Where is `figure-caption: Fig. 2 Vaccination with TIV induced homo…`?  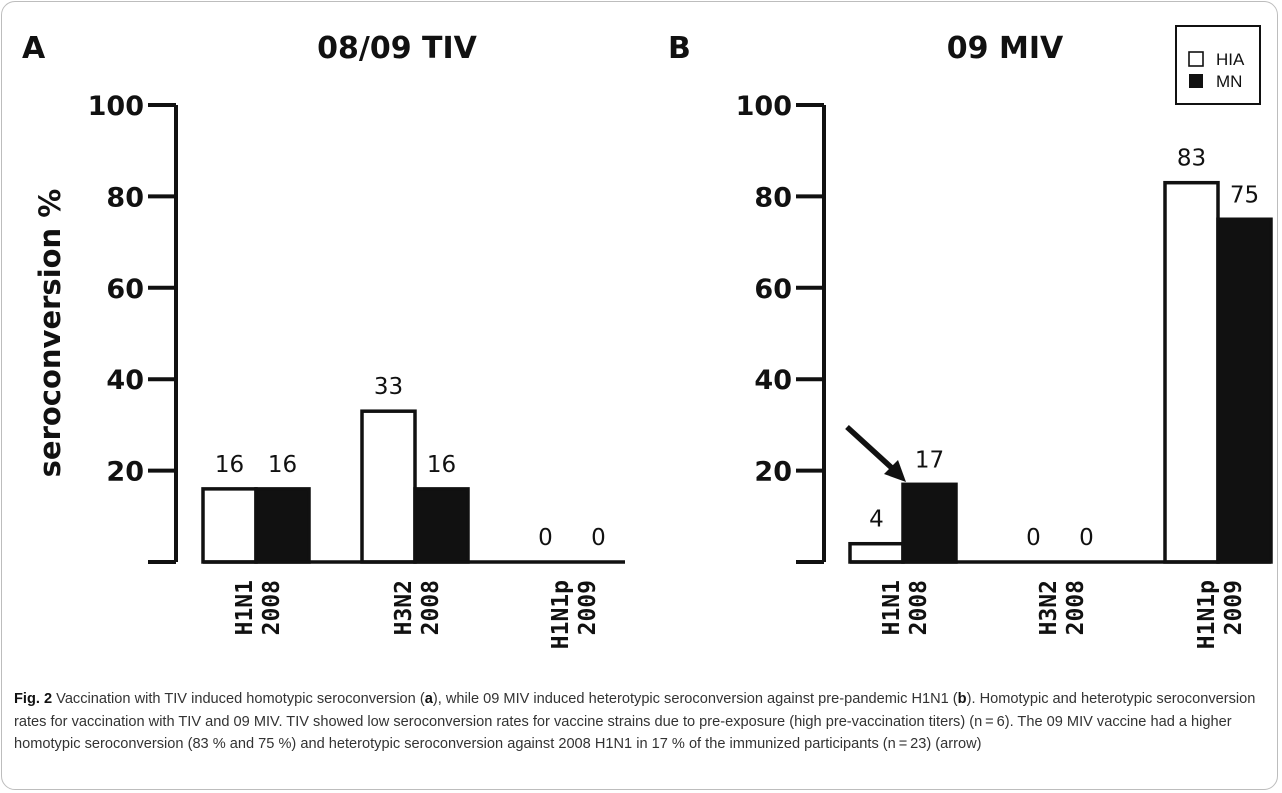 figure-caption: Fig. 2 Vaccination with TIV induced homo… is located at coordinates (643, 722).